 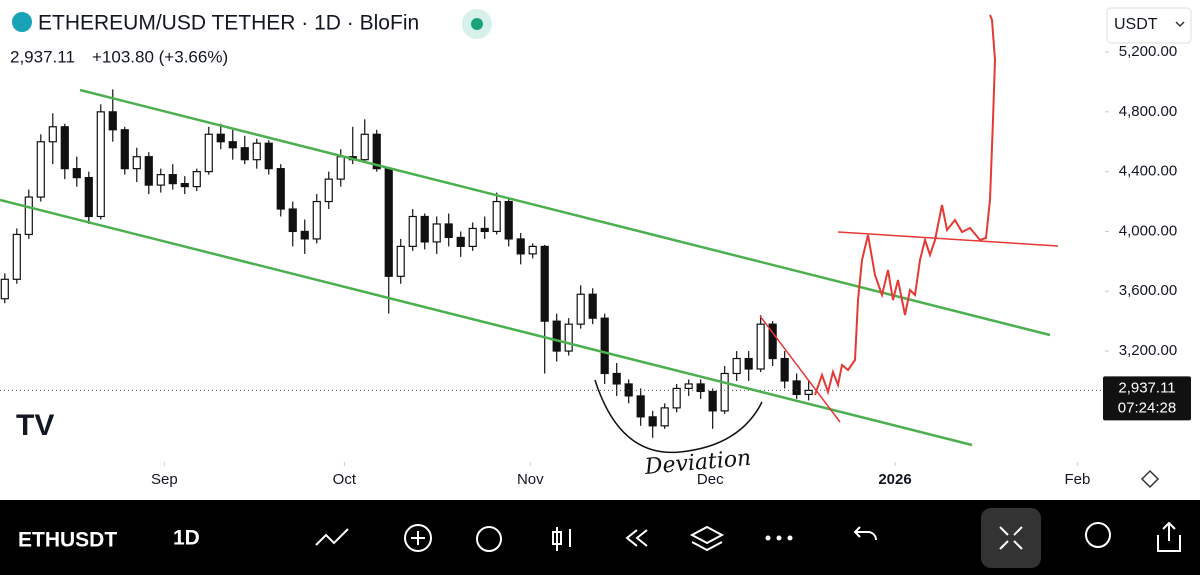 What do you see at coordinates (678, 416) in the screenshot?
I see `deviation-curve` at bounding box center [678, 416].